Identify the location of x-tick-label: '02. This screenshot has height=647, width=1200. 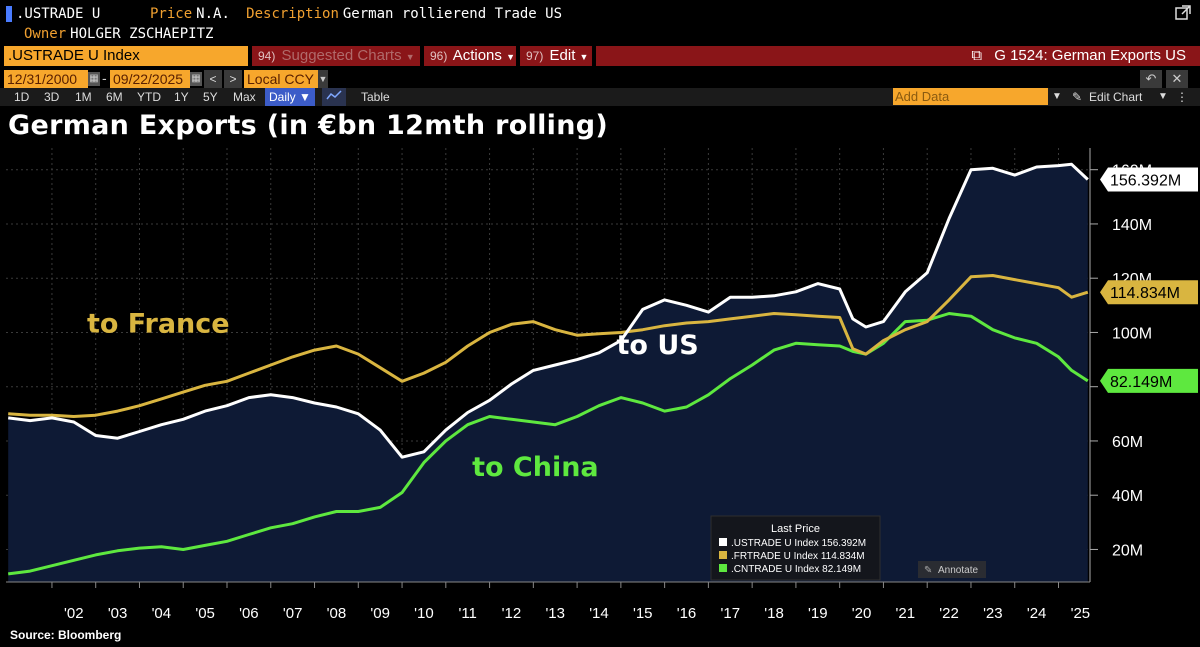
(74, 613).